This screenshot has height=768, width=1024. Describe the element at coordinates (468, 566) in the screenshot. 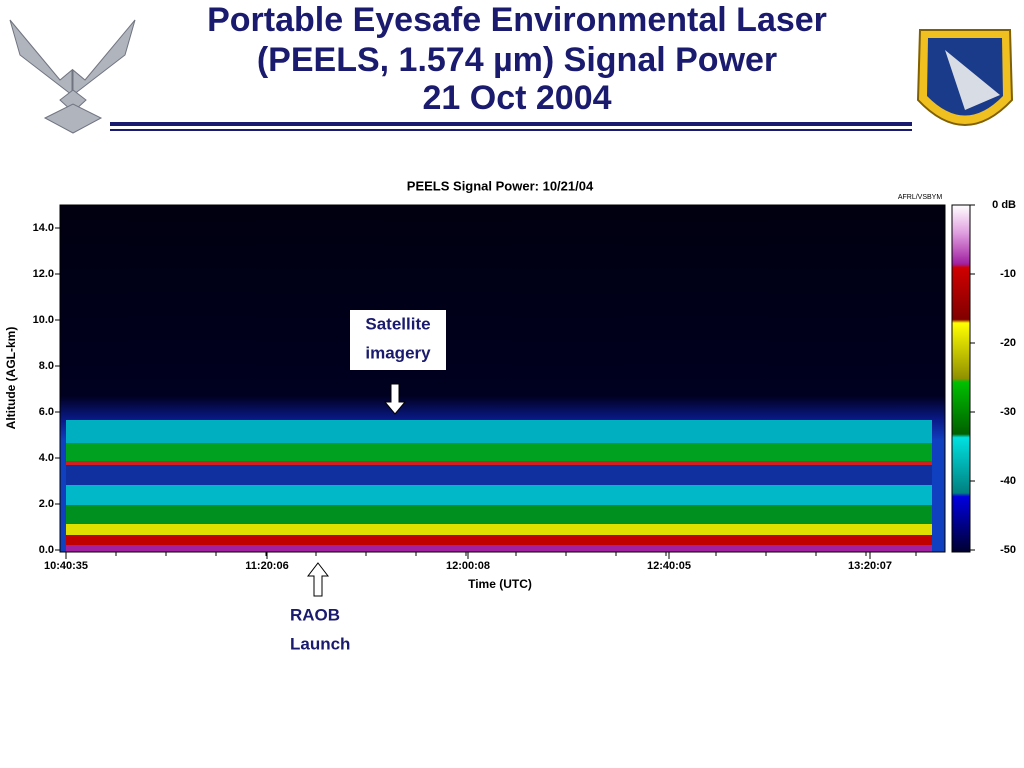

I see `x-tick-label: 12:00:08` at that location.